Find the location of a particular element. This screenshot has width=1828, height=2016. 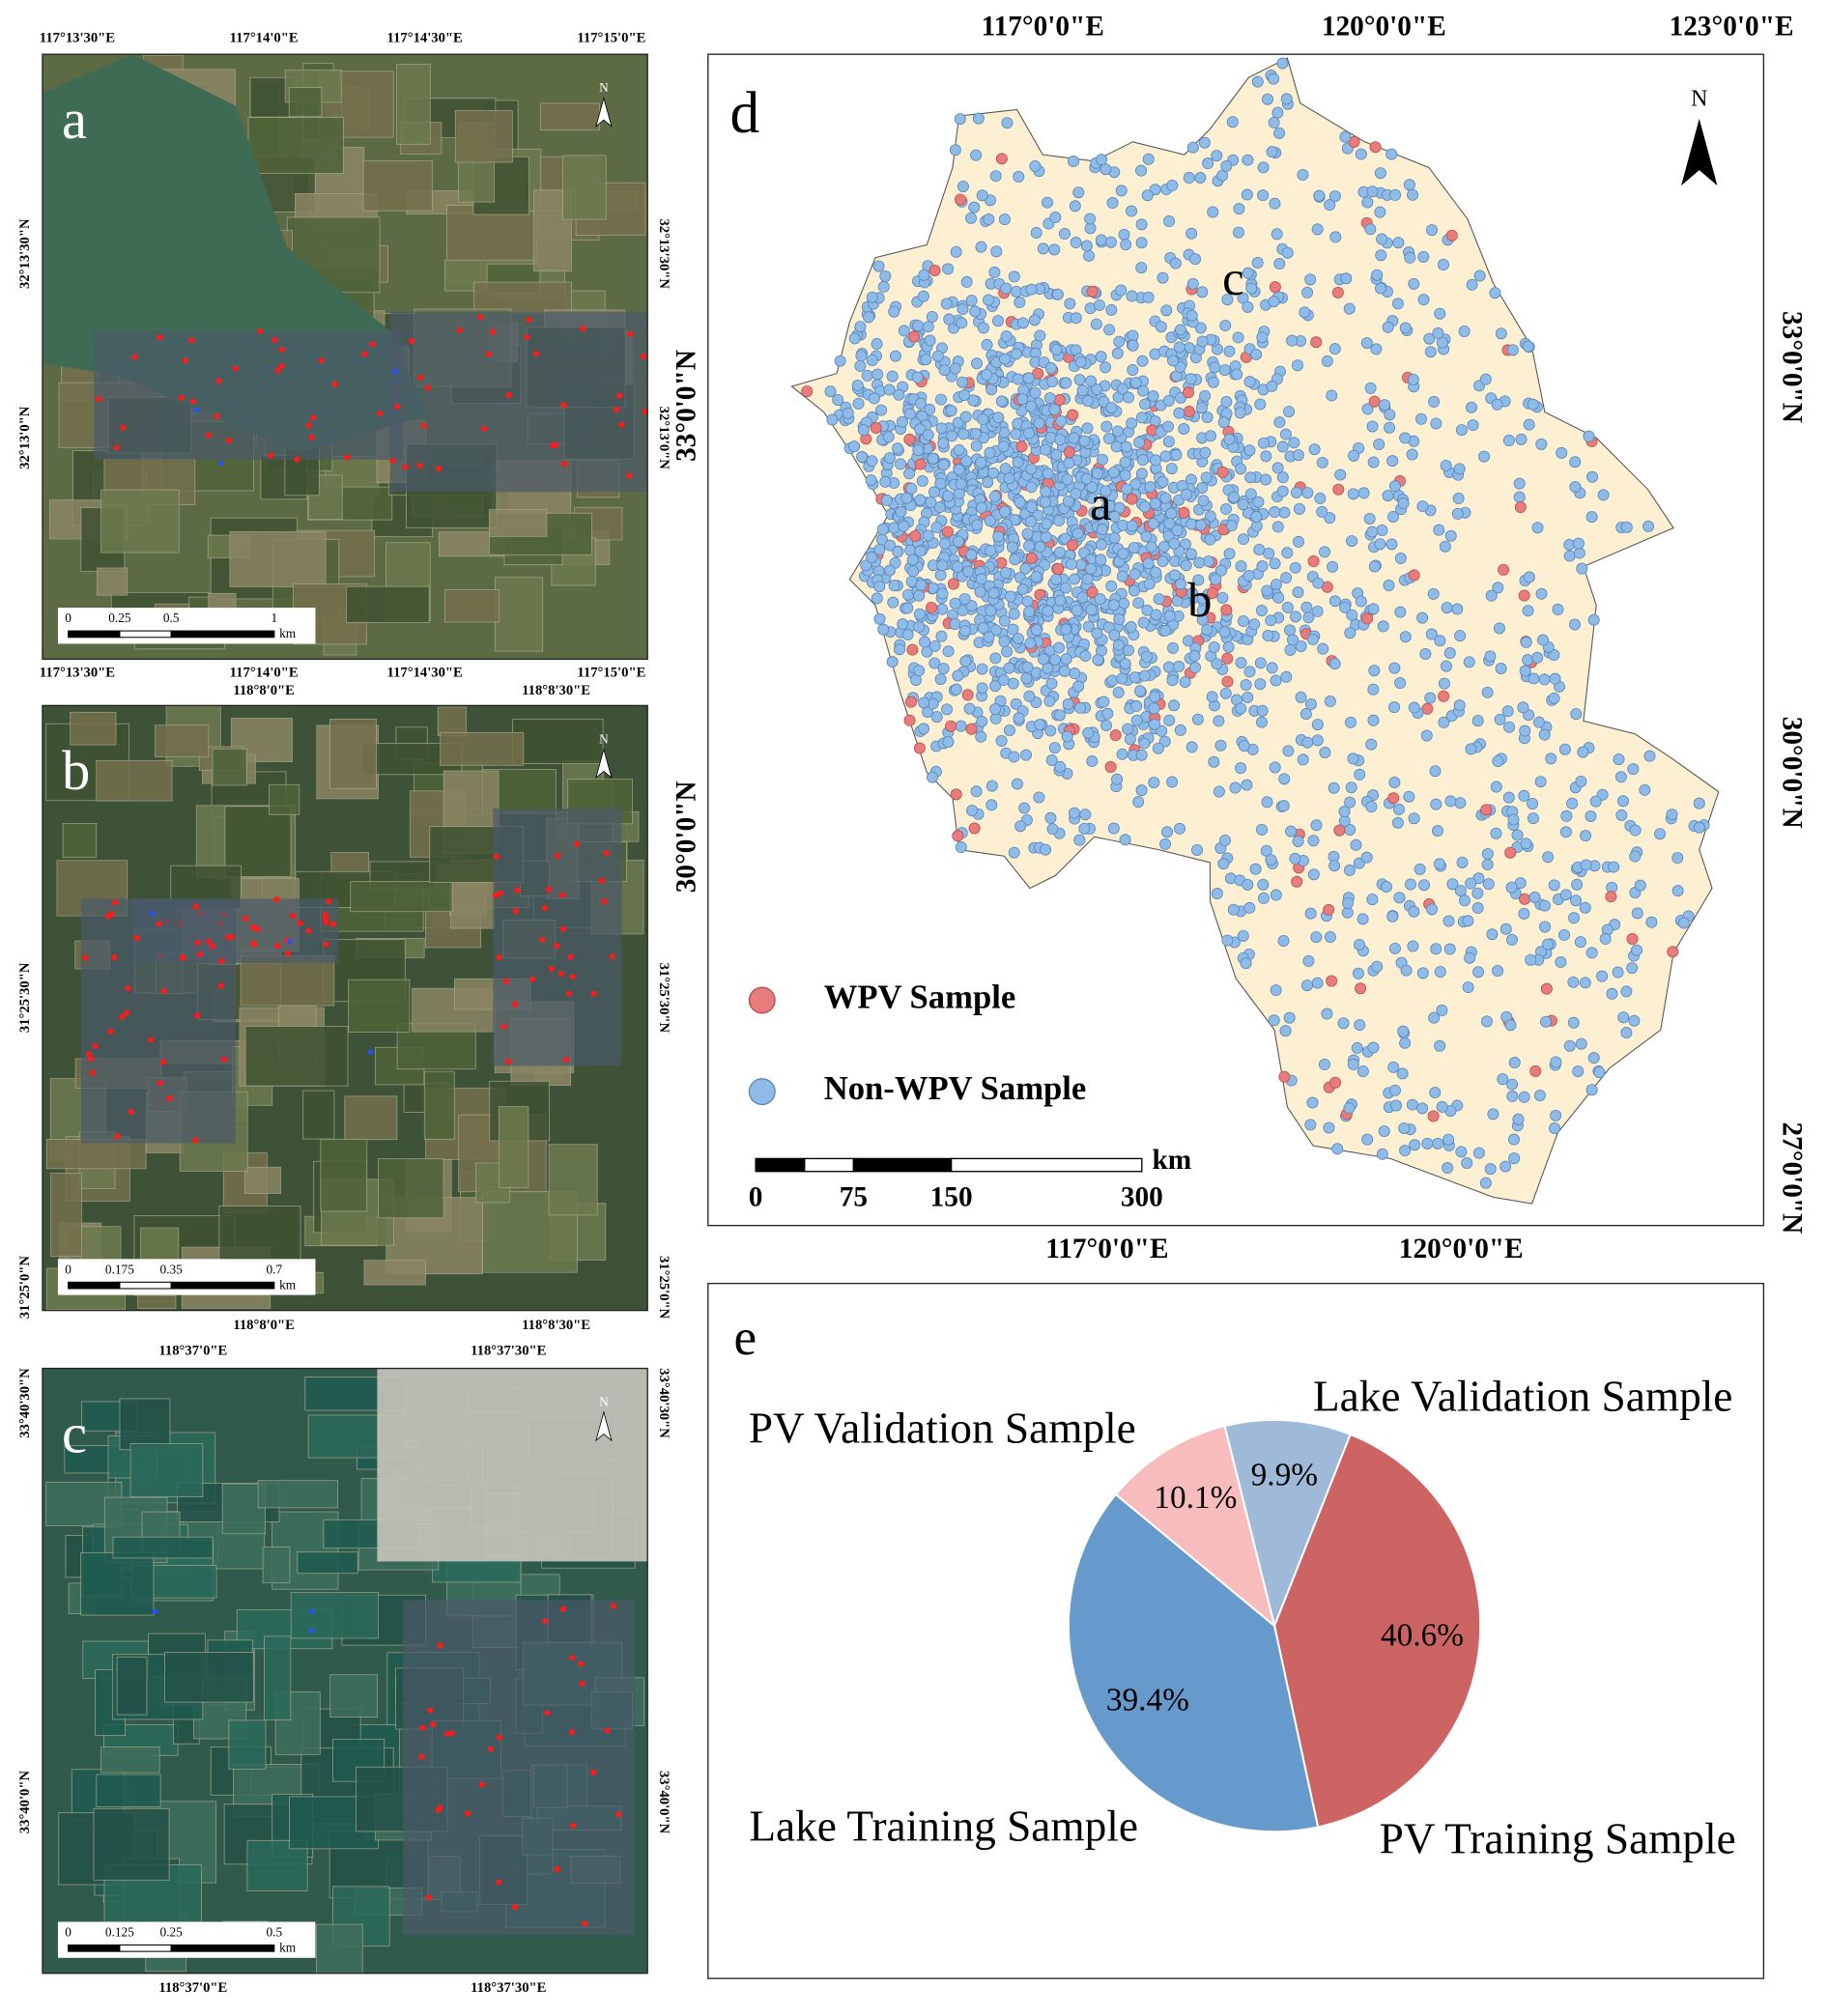

top-tick-label: 117°0'0"E is located at coordinates (1043, 26).